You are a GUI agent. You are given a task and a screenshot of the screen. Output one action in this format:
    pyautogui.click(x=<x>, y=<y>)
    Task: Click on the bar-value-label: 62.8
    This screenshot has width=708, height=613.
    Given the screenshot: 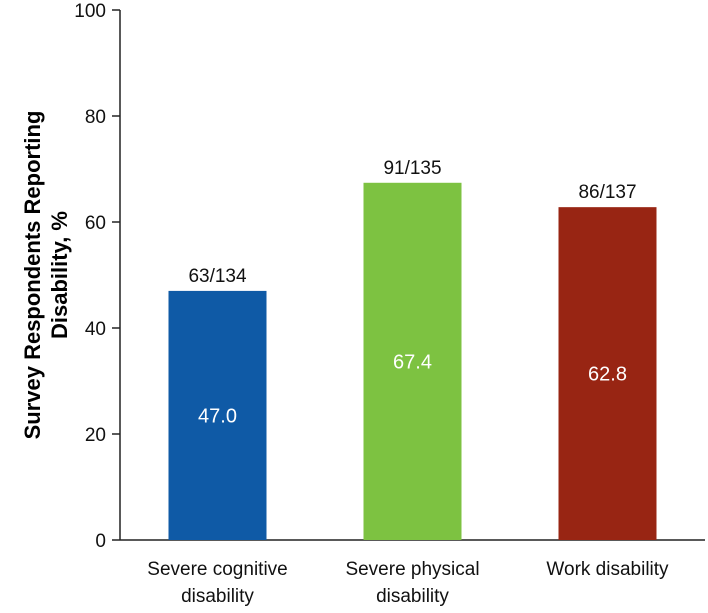 What is the action you would take?
    pyautogui.click(x=607, y=375)
    